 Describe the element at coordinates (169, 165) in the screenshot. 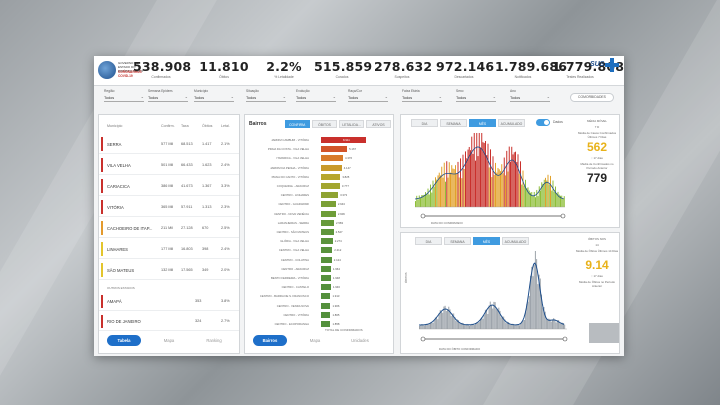

I see `table-row: VILA VELHA 501 Mil 66.433 1.623 2.4%` at that location.